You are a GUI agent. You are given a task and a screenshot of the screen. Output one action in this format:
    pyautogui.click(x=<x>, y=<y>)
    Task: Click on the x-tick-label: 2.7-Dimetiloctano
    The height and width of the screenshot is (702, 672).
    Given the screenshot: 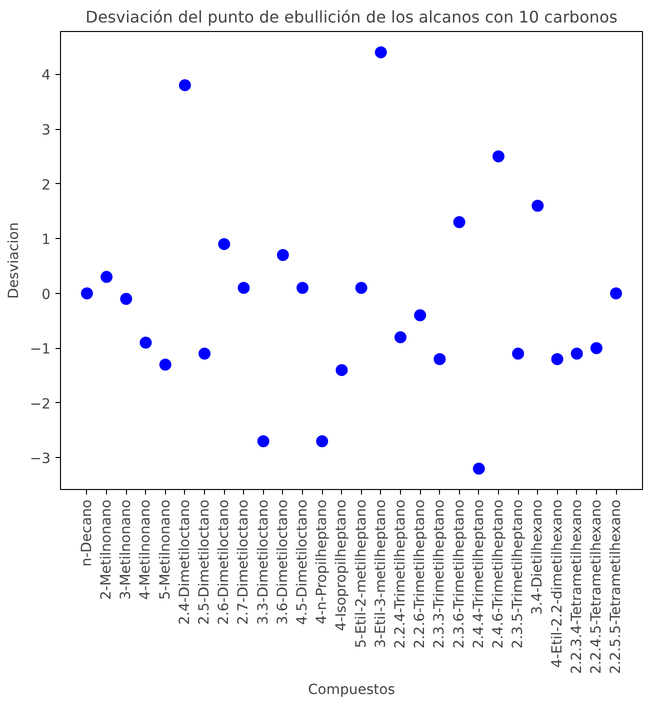 What is the action you would take?
    pyautogui.click(x=244, y=562)
    